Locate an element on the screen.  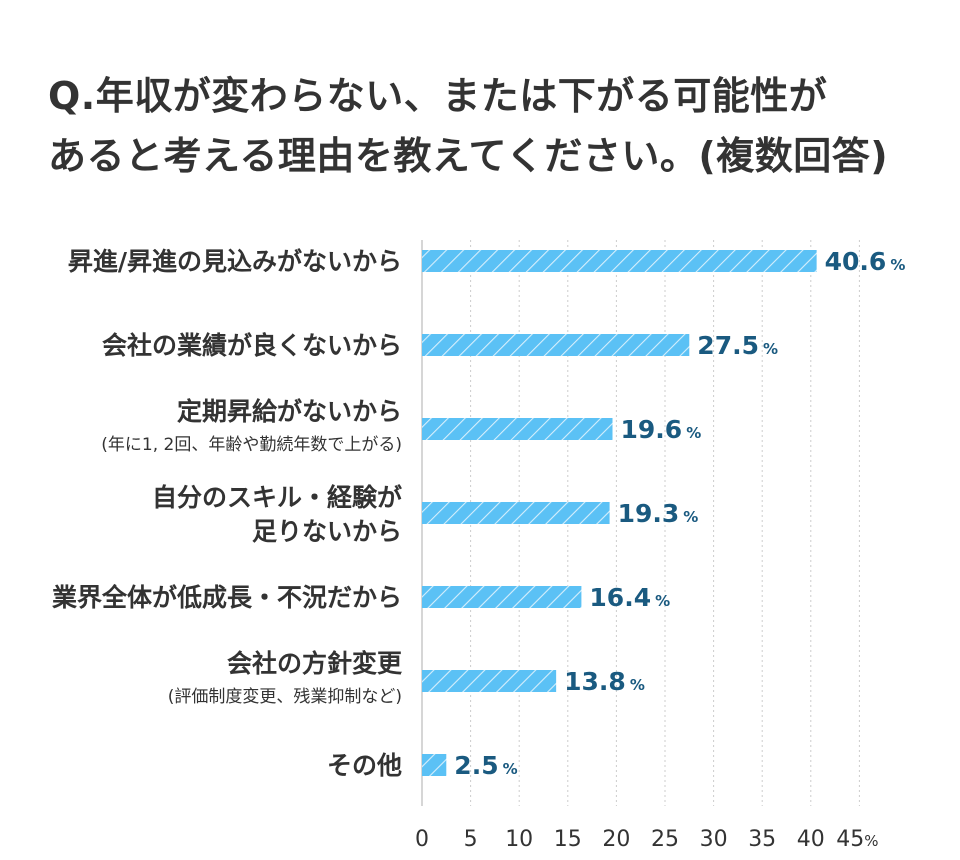
category-label-4: 業界全体が低成長・不況だから is located at coordinates (227, 597).